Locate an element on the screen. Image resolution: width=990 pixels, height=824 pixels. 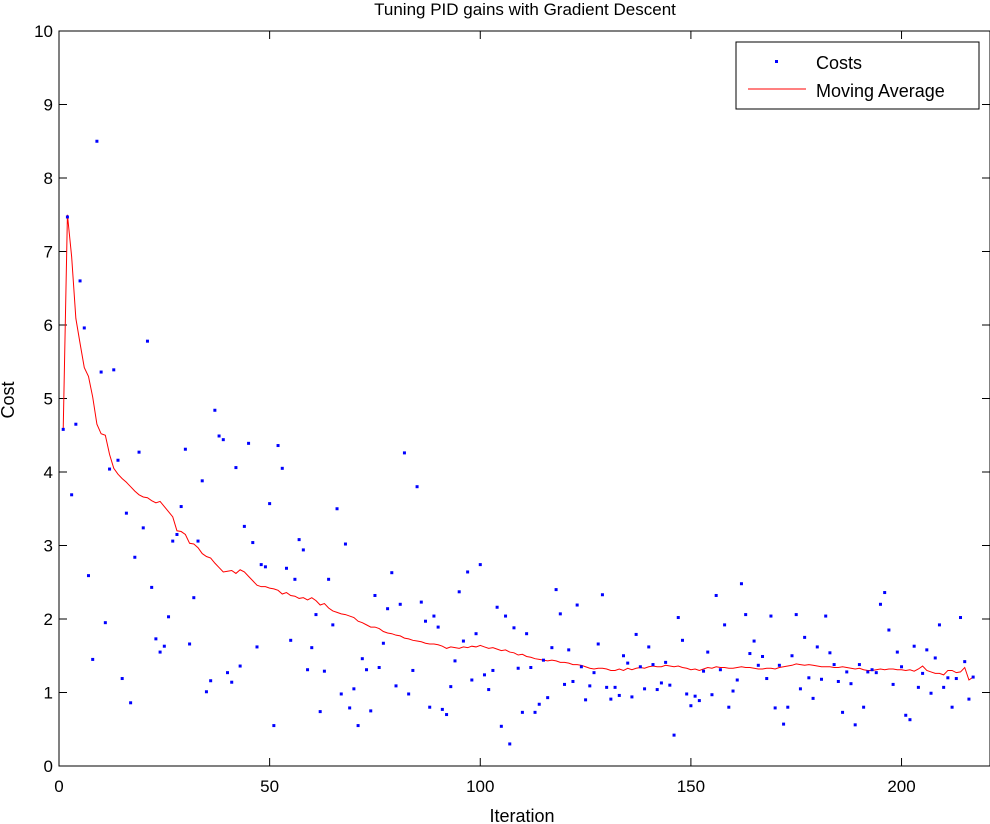
y-tick-label-9: 9 is located at coordinates (48, 105).